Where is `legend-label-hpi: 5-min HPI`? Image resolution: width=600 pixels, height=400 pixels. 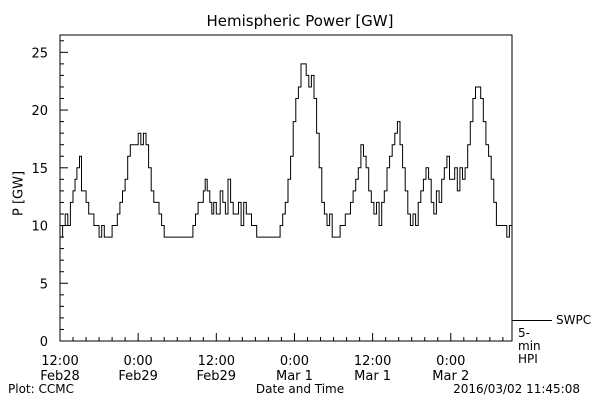 legend-label-hpi: 5-min HPI is located at coordinates (529, 346).